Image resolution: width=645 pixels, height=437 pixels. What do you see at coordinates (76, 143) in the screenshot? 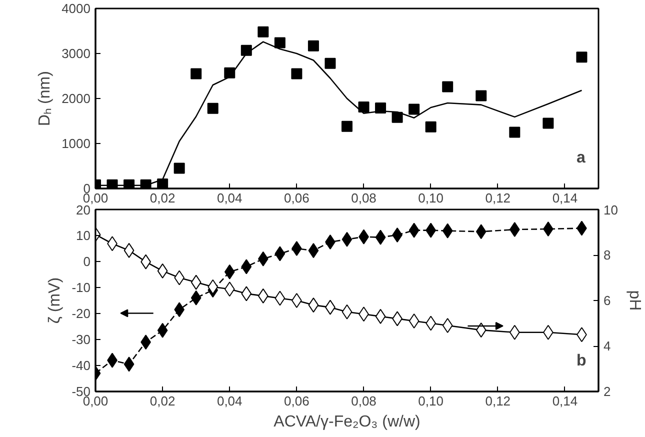
I see `y-tick-label: 1000` at bounding box center [76, 143].